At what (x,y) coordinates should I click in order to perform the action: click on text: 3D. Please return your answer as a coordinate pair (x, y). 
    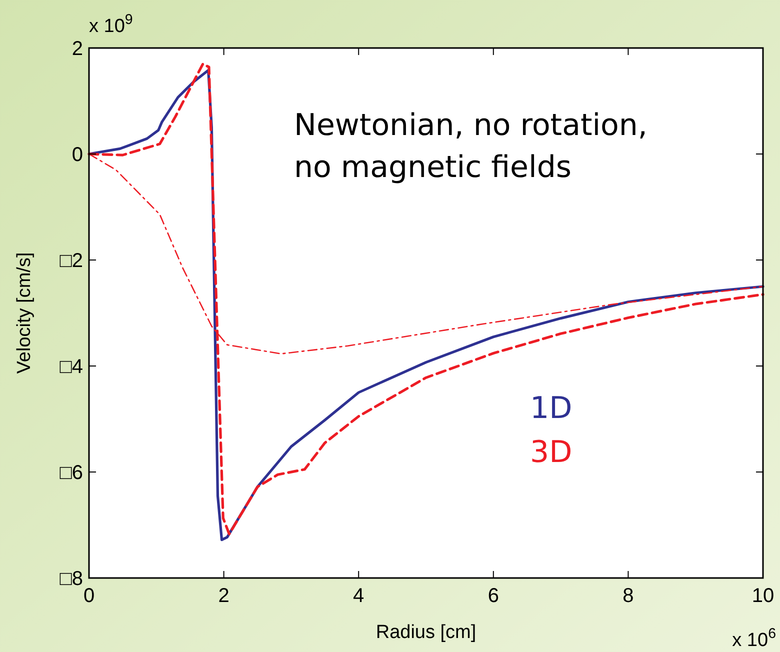
    Looking at the image, I should click on (551, 452).